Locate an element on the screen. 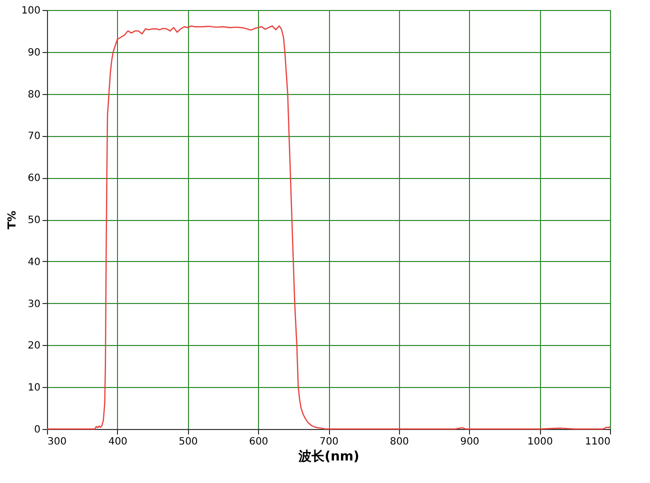 The width and height of the screenshot is (650, 483). x-tick-label: 500 is located at coordinates (188, 442).